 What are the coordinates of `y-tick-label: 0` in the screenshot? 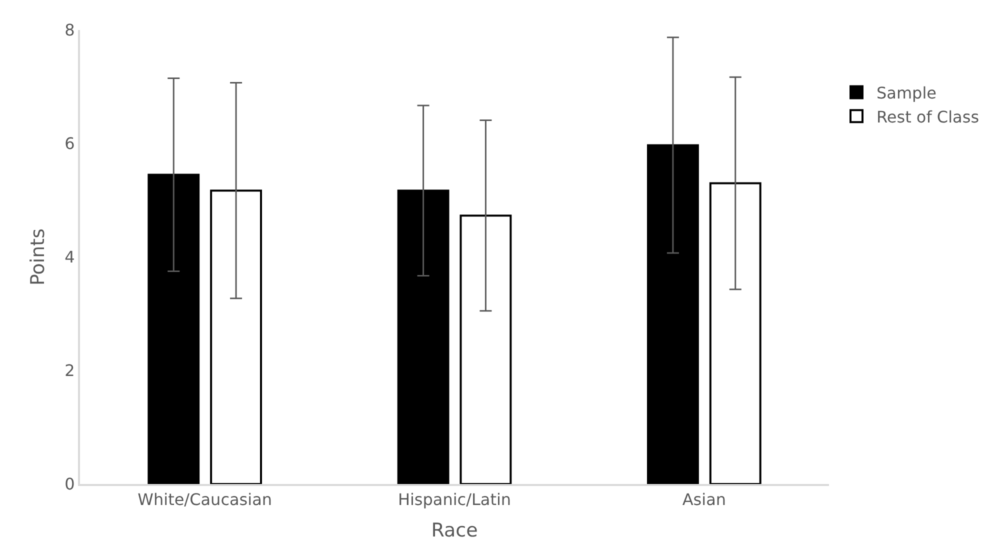 It's located at (69, 484).